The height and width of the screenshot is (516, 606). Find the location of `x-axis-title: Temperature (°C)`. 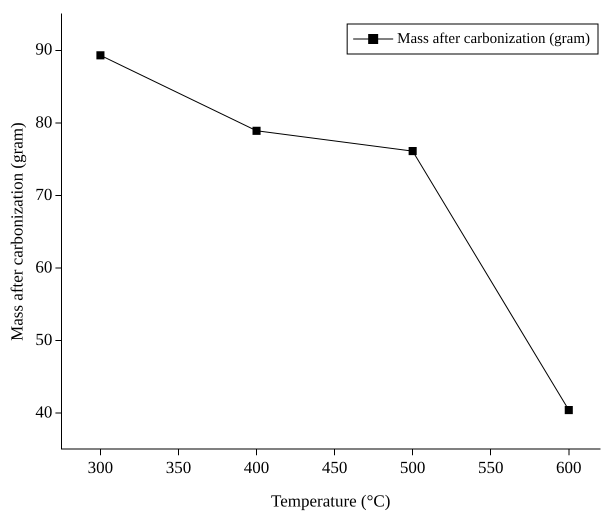

x-axis-title: Temperature (°C) is located at coordinates (330, 500).